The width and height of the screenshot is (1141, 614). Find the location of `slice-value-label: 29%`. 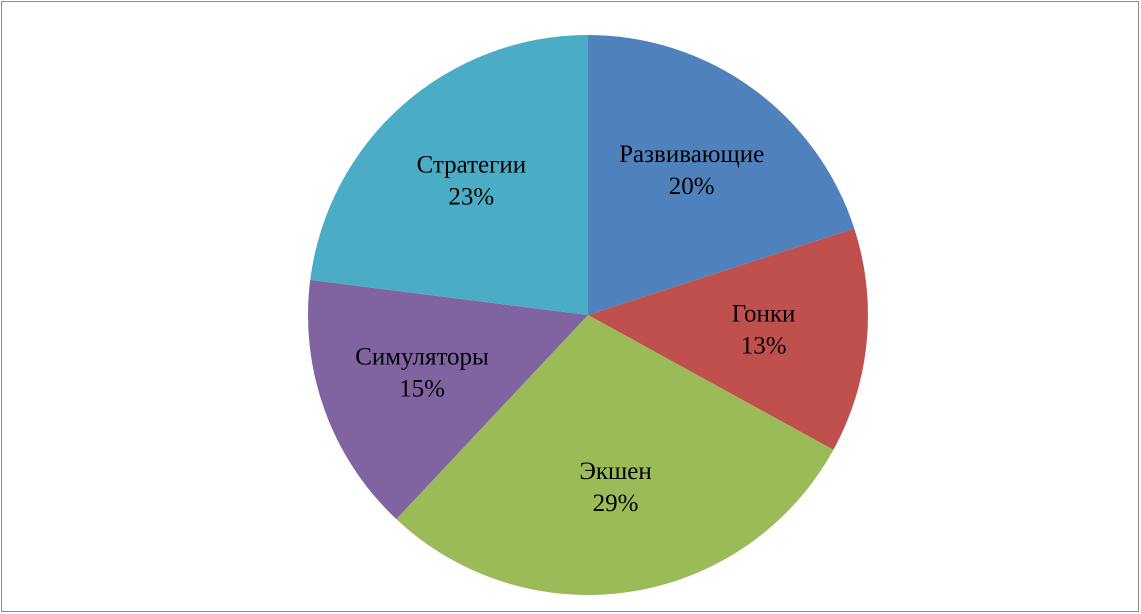

slice-value-label: 29% is located at coordinates (616, 503).